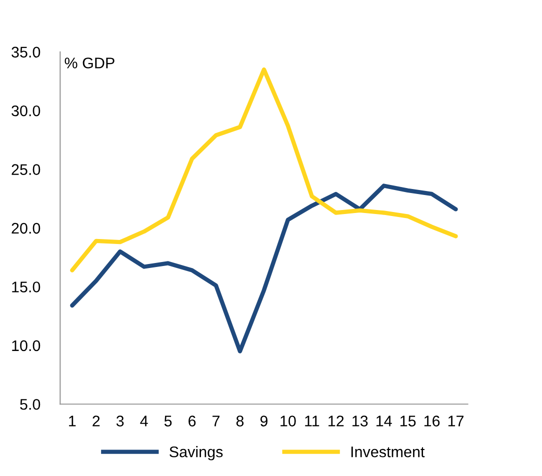 This screenshot has width=542, height=476. What do you see at coordinates (72, 421) in the screenshot?
I see `x-tick-label: 1` at bounding box center [72, 421].